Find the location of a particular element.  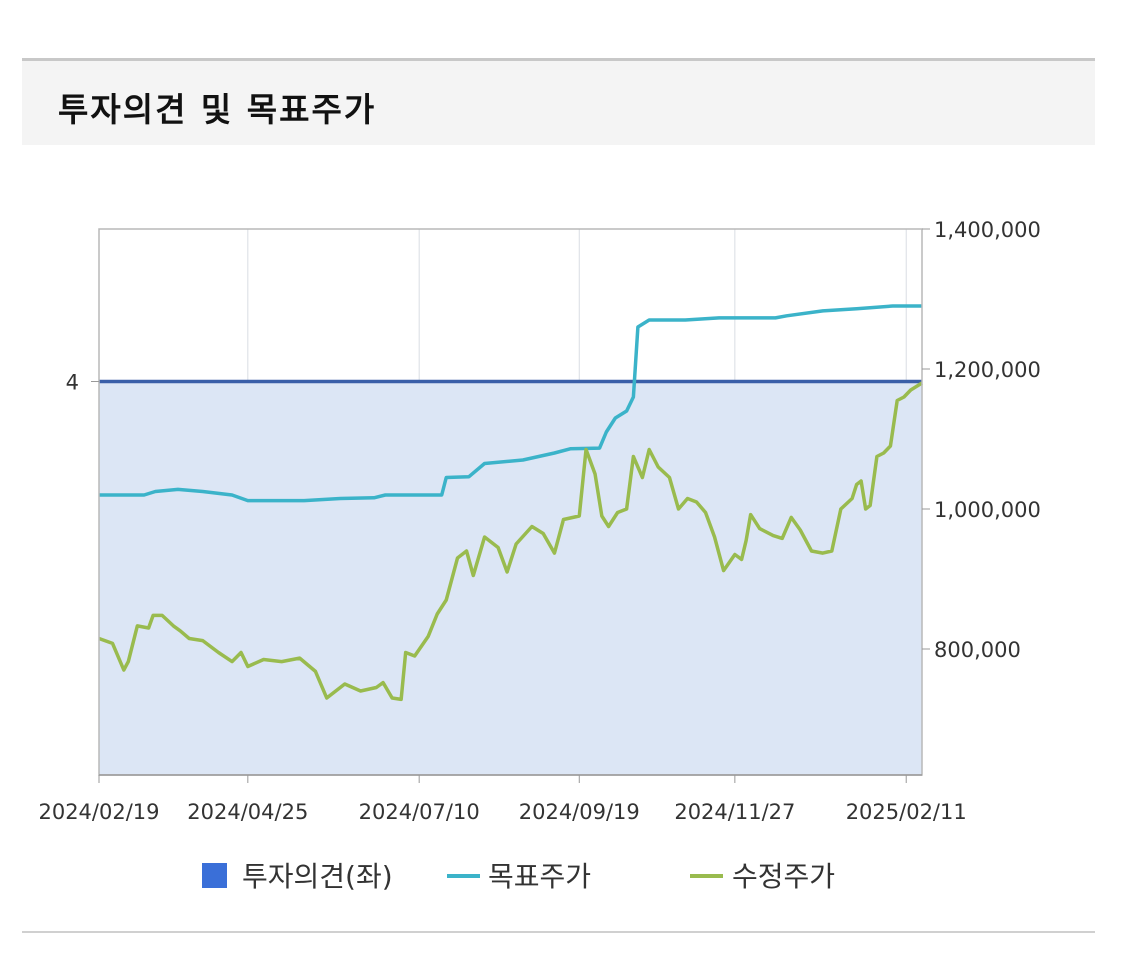

y-right-tick-label: 1,200,000 is located at coordinates (987, 370).